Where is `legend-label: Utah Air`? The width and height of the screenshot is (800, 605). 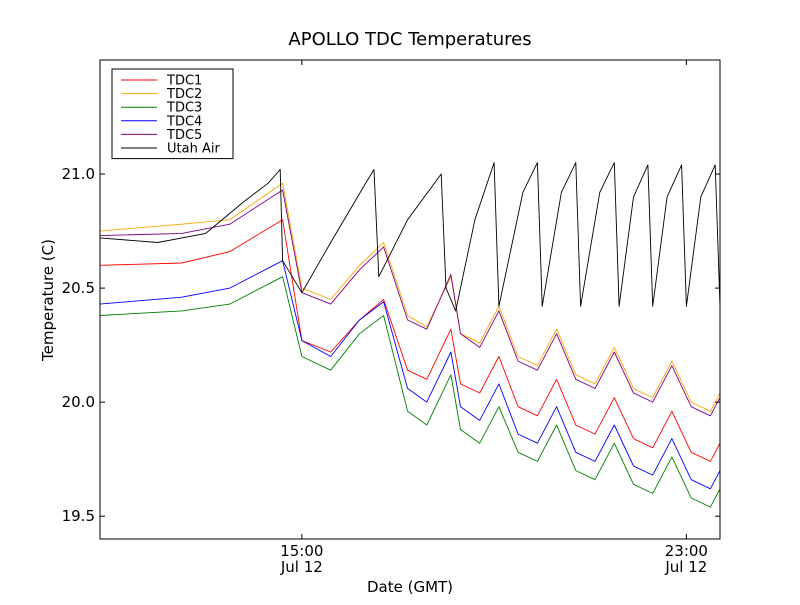
legend-label: Utah Air is located at coordinates (193, 149).